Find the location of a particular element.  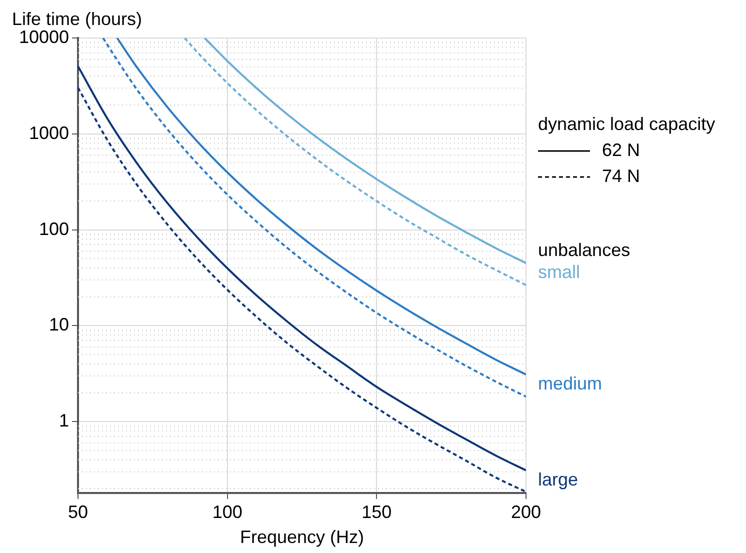

x-tick-label: 150 is located at coordinates (377, 512).